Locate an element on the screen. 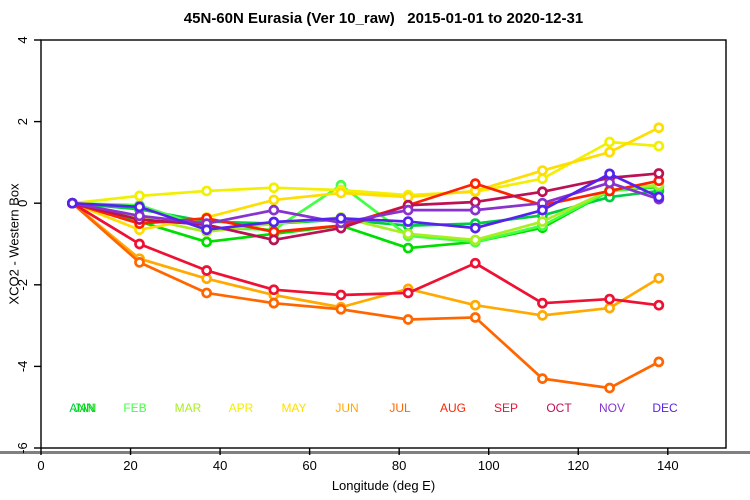  x-tick-label: 20 is located at coordinates (130, 465).